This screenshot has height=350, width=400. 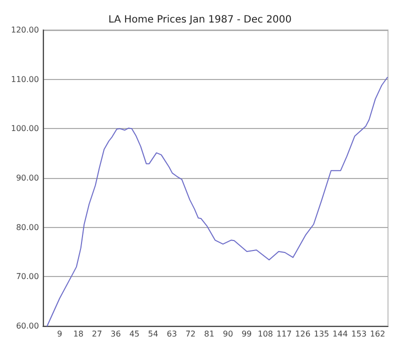 What do you see at coordinates (171, 334) in the screenshot?
I see `x-tick-label: 63` at bounding box center [171, 334].